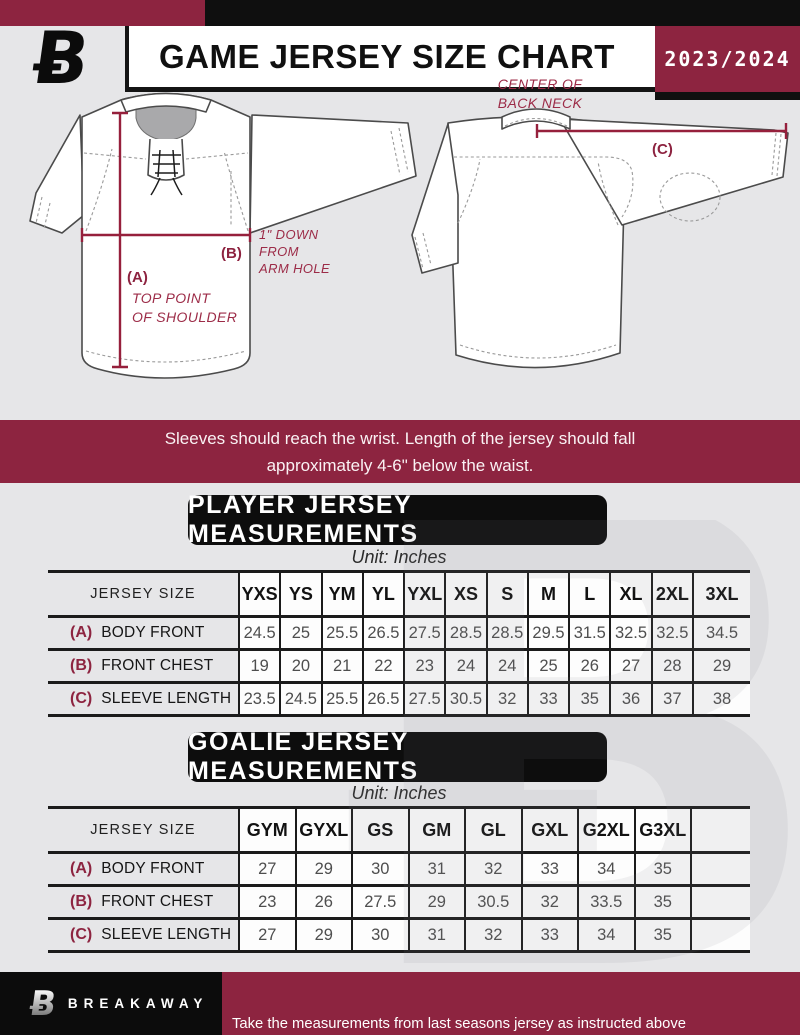 The height and width of the screenshot is (1035, 800). I want to click on size-column-header: GL, so click(493, 830).